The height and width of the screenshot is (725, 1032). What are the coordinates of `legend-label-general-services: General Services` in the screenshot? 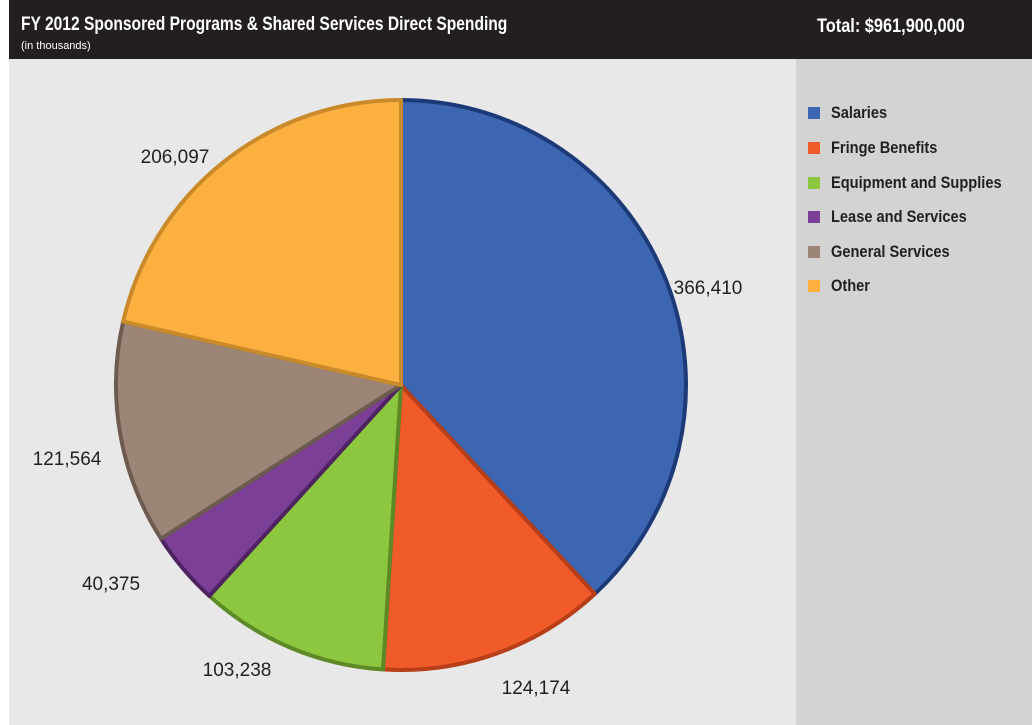 It's located at (890, 251).